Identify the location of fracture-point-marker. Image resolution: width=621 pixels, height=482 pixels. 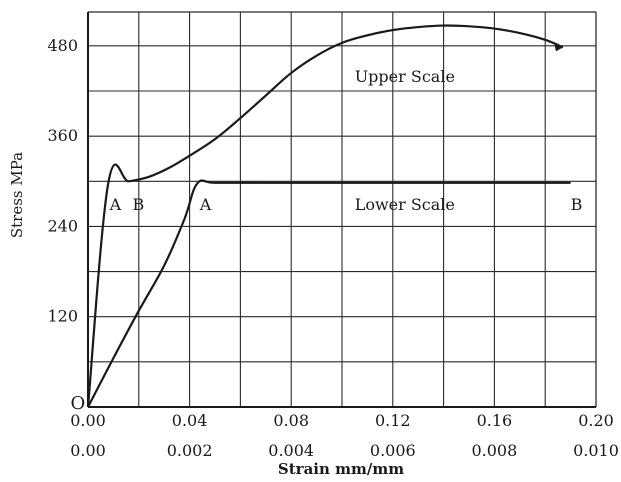
(558, 47).